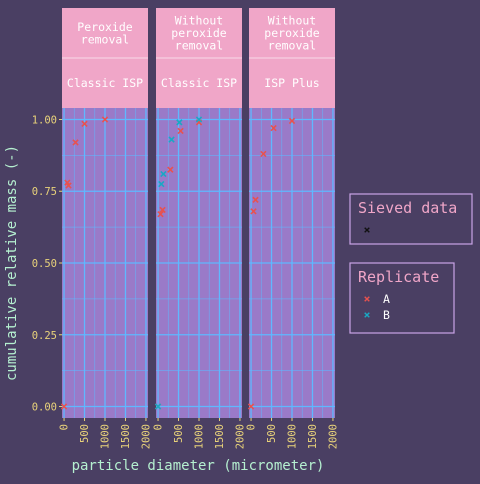 Image resolution: width=480 pixels, height=484 pixels. Describe the element at coordinates (407, 208) in the screenshot. I see `legend-title: Sieved data` at that location.